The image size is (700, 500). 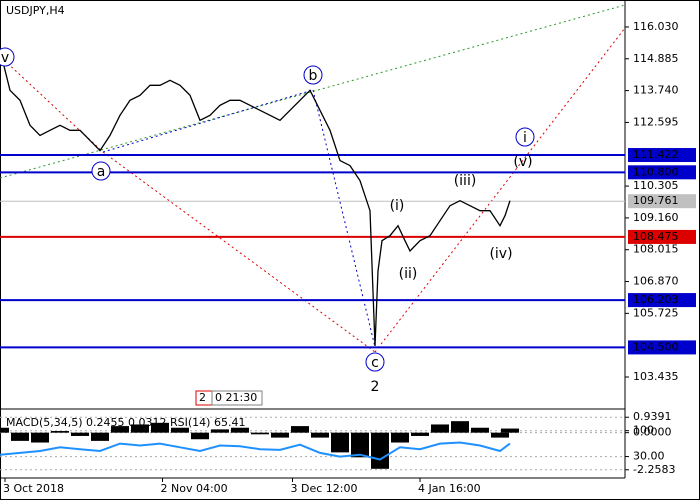 What do you see at coordinates (656, 121) in the screenshot?
I see `y-tick-label: 112.595` at bounding box center [656, 121].